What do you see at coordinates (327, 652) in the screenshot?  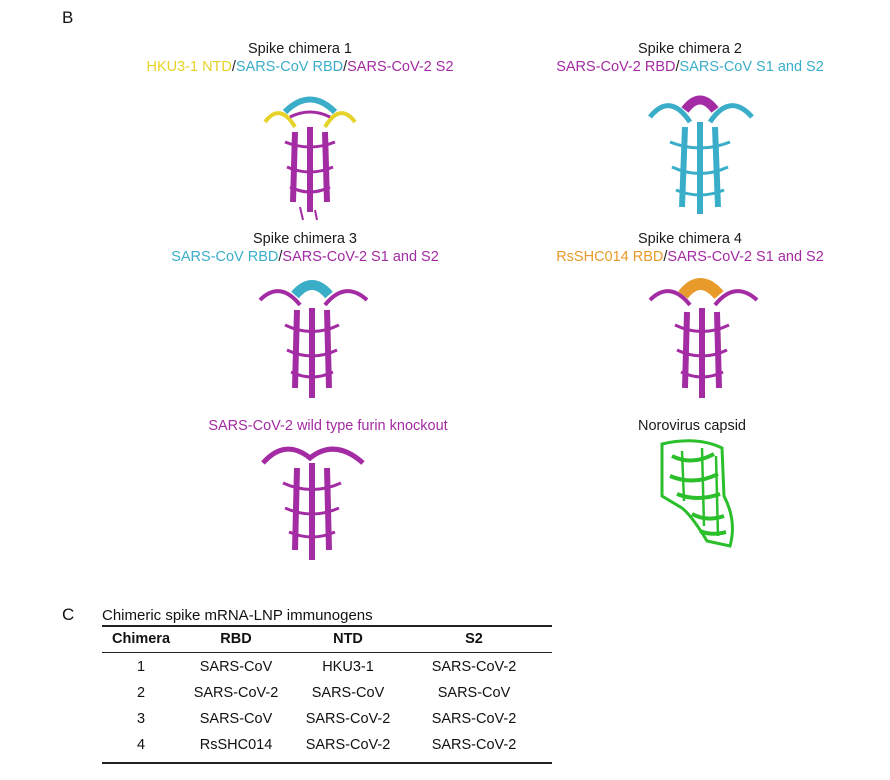 I see `table-header-rule` at bounding box center [327, 652].